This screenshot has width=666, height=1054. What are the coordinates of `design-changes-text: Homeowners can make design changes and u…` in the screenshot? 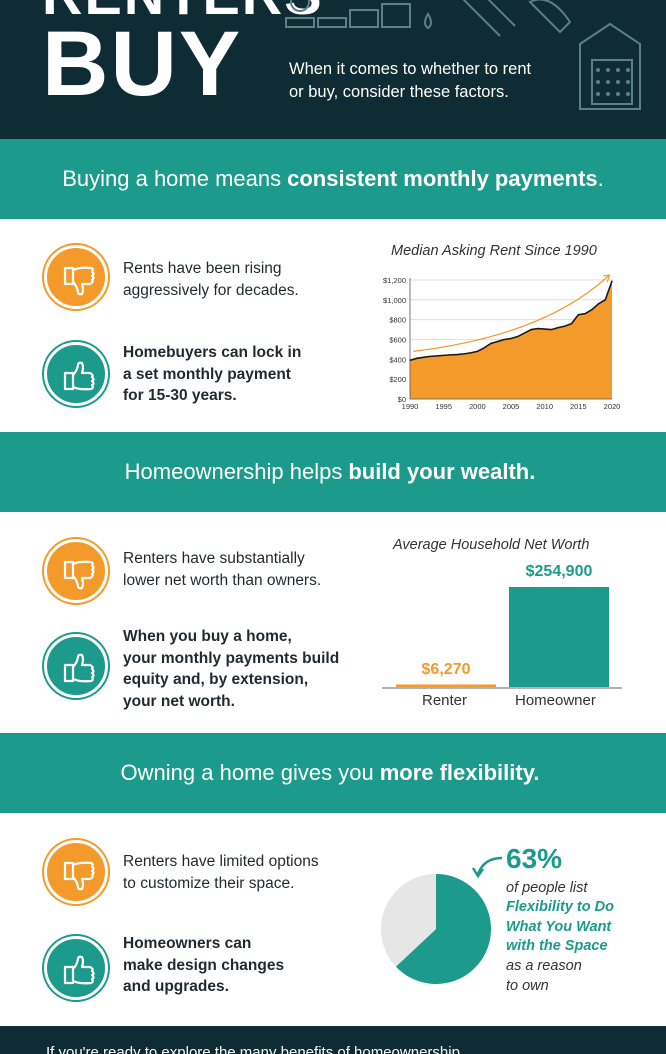 It's located at (203, 965).